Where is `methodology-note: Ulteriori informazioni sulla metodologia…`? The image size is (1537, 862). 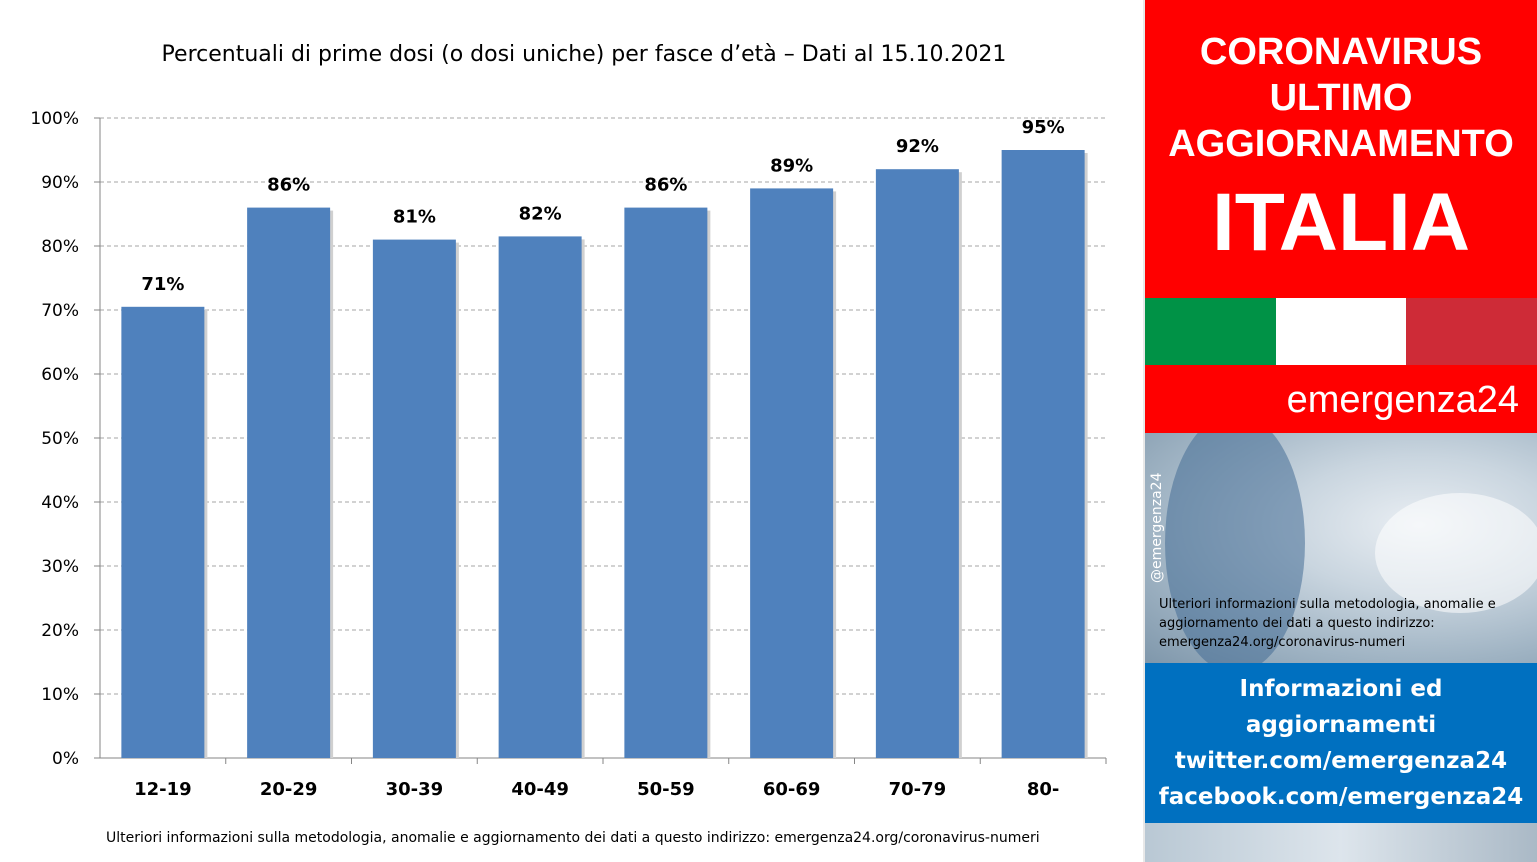
methodology-note: Ulteriori informazioni sulla metodologia… is located at coordinates (1327, 623).